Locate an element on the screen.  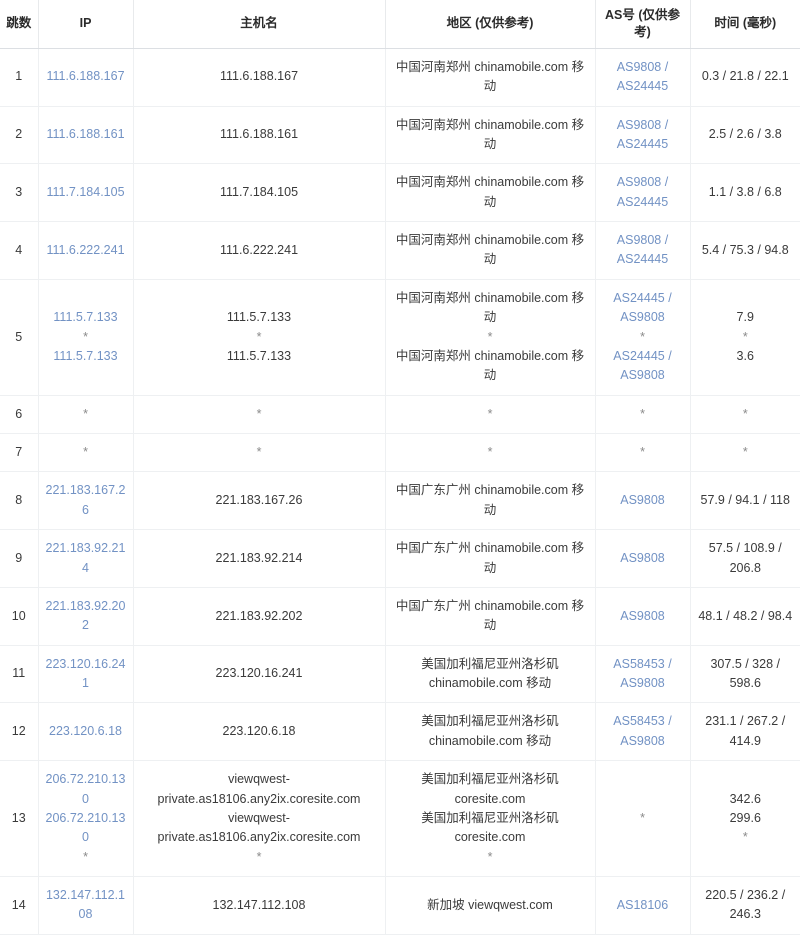
cell-hostname-text: 221.183.92.214 is located at coordinates (259, 557).